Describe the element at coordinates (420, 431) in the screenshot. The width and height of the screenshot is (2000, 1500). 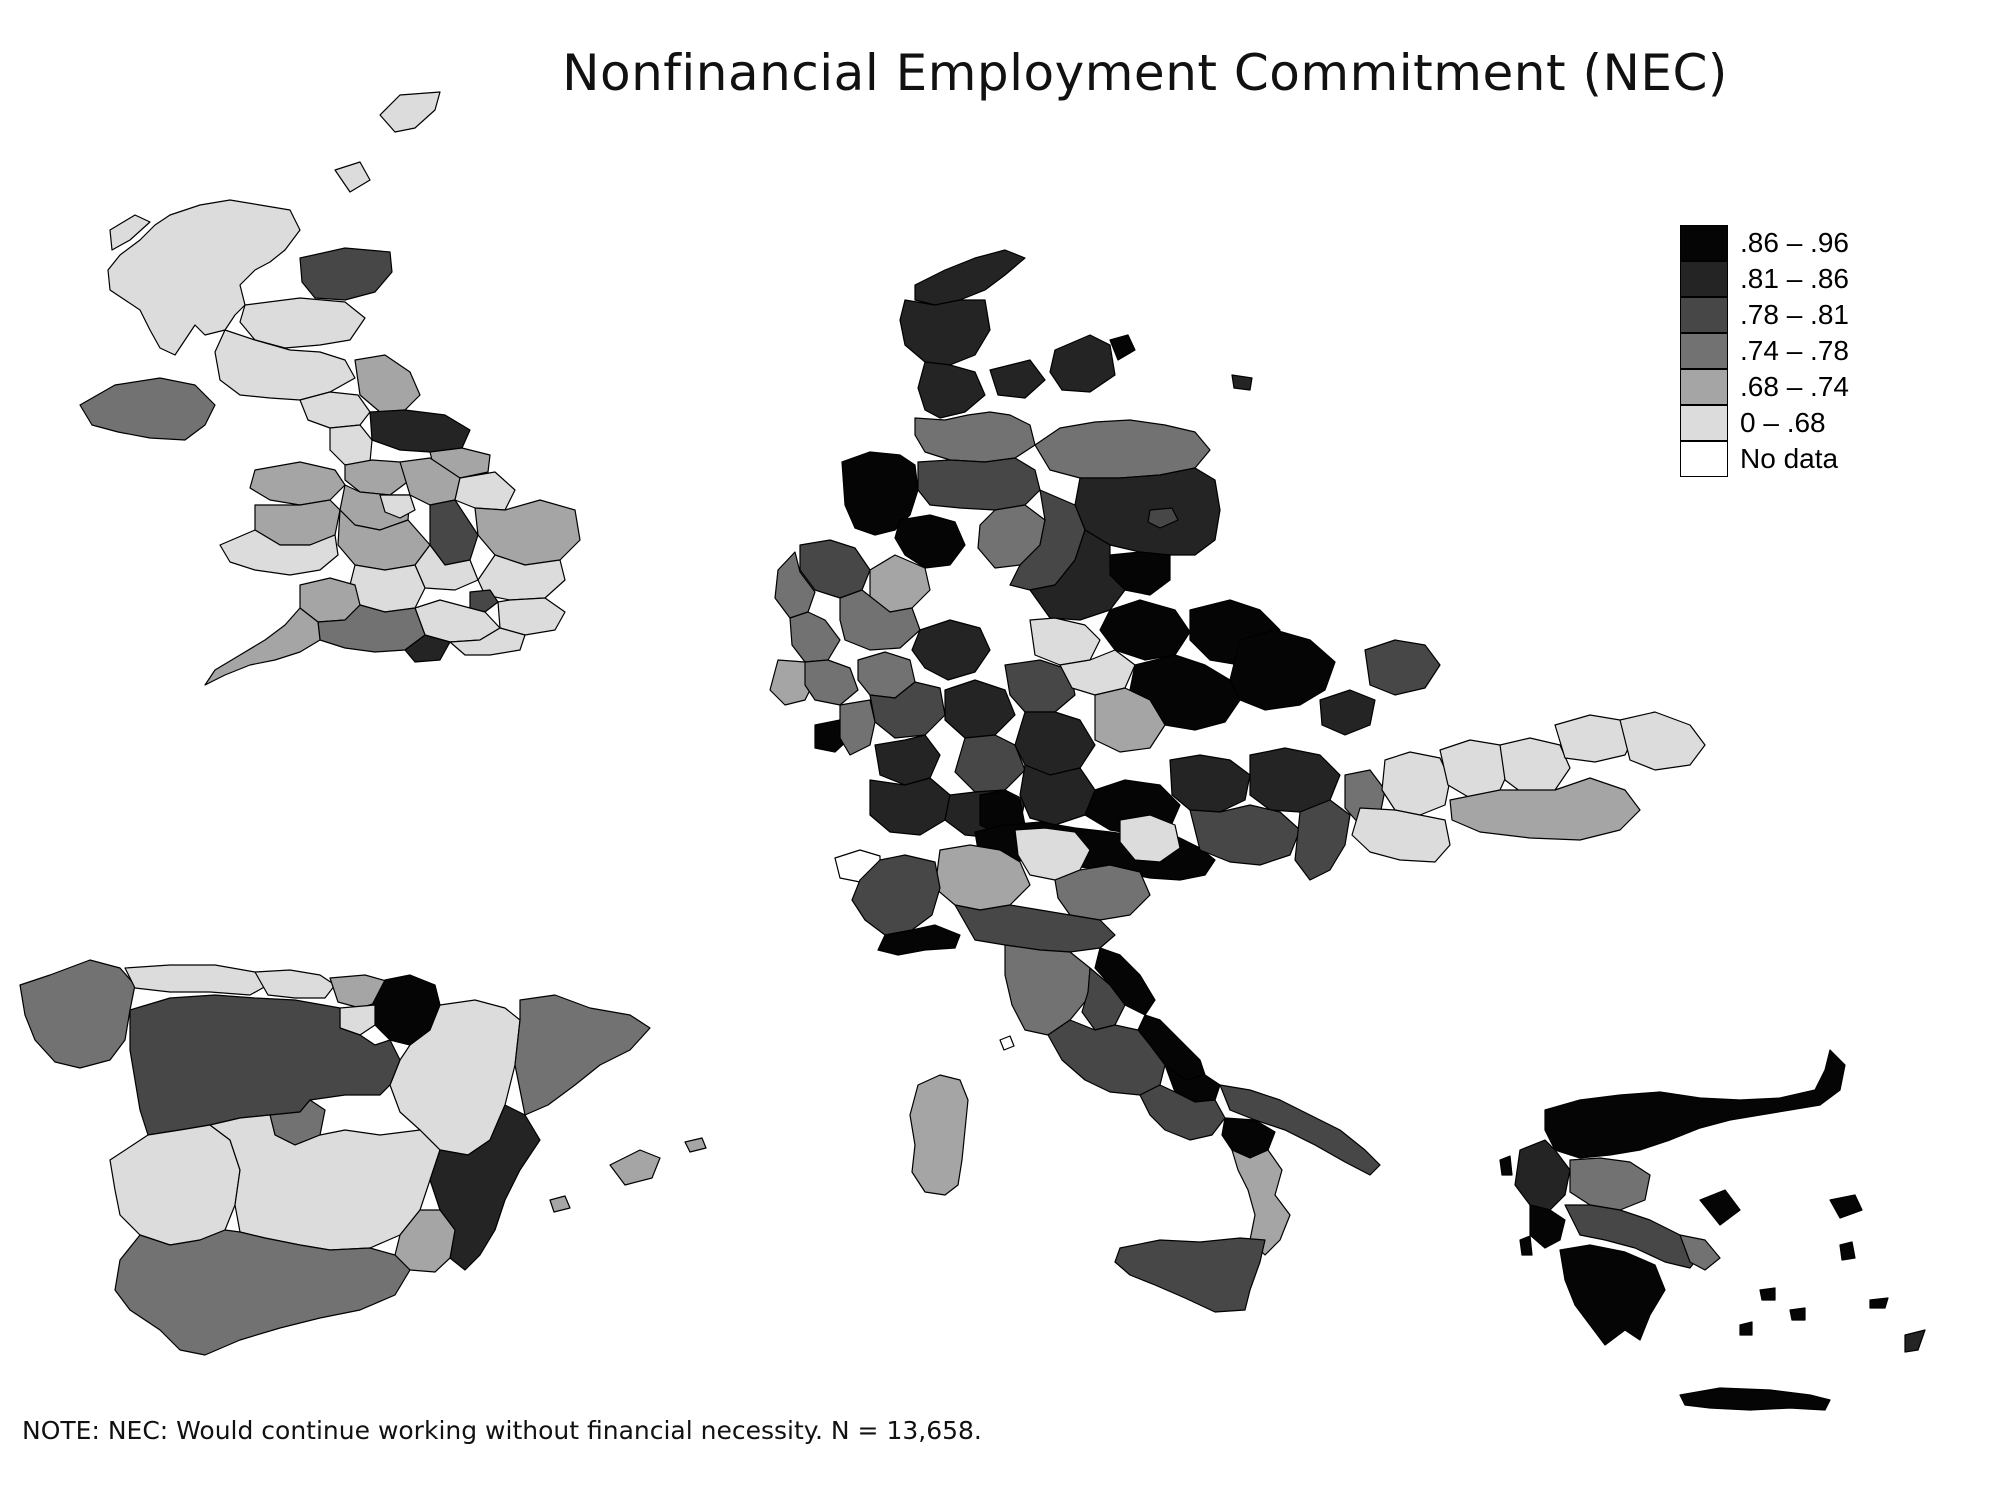
I see `region-yorkshire` at that location.